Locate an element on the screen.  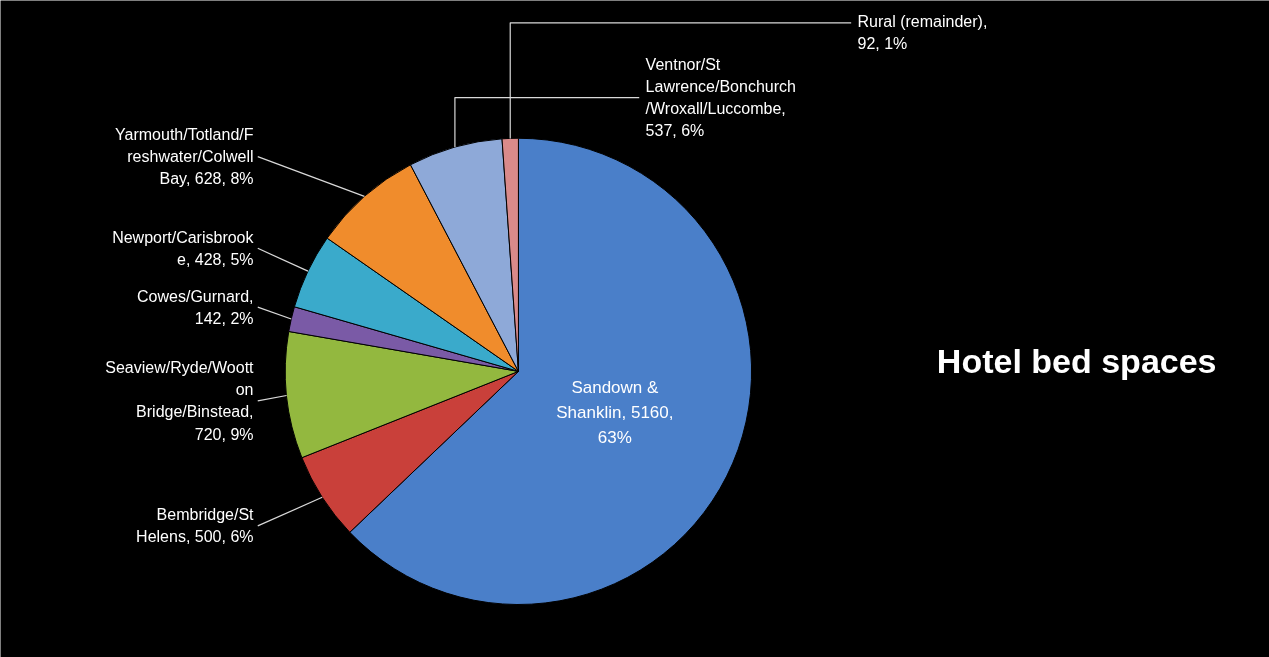
slice-label: Seaview/Ryde/Wootton Bridge/Binstead, 720, 9% is located at coordinates (180, 401).